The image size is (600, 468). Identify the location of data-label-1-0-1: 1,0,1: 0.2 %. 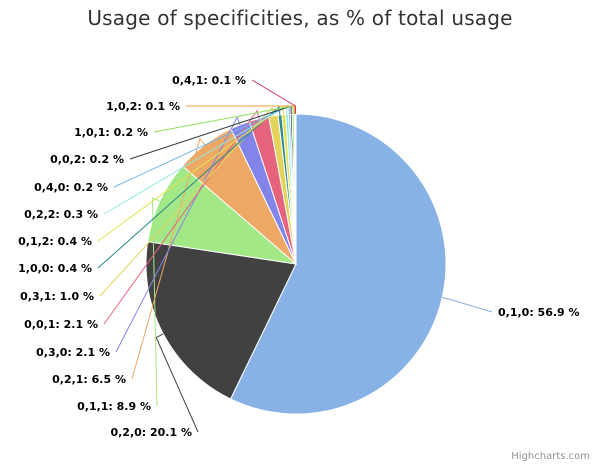
(111, 132).